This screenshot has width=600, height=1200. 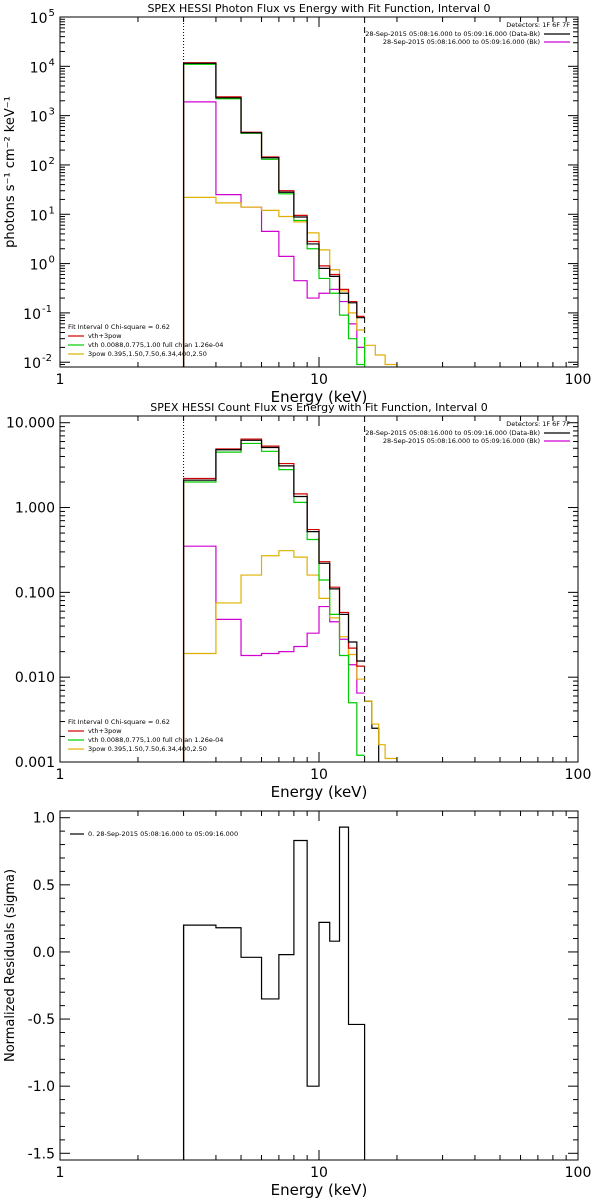 I want to click on y-tick-label: 10 3, so click(x=42, y=116).